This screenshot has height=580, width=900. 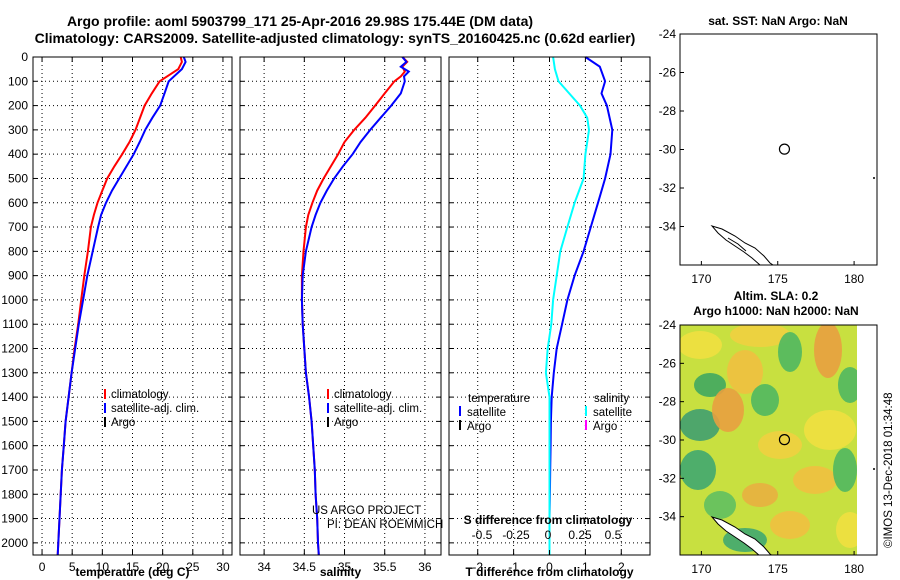 I want to click on x-tick-label: 15, so click(x=133, y=567).